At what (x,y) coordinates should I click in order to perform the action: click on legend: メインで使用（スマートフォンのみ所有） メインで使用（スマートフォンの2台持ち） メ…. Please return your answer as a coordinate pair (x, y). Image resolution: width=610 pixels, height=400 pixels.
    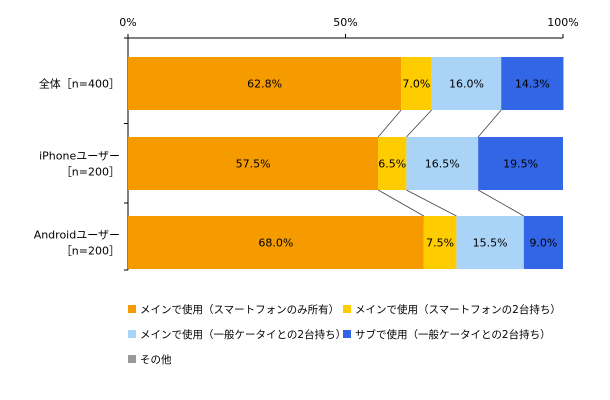
    Looking at the image, I should click on (344, 334).